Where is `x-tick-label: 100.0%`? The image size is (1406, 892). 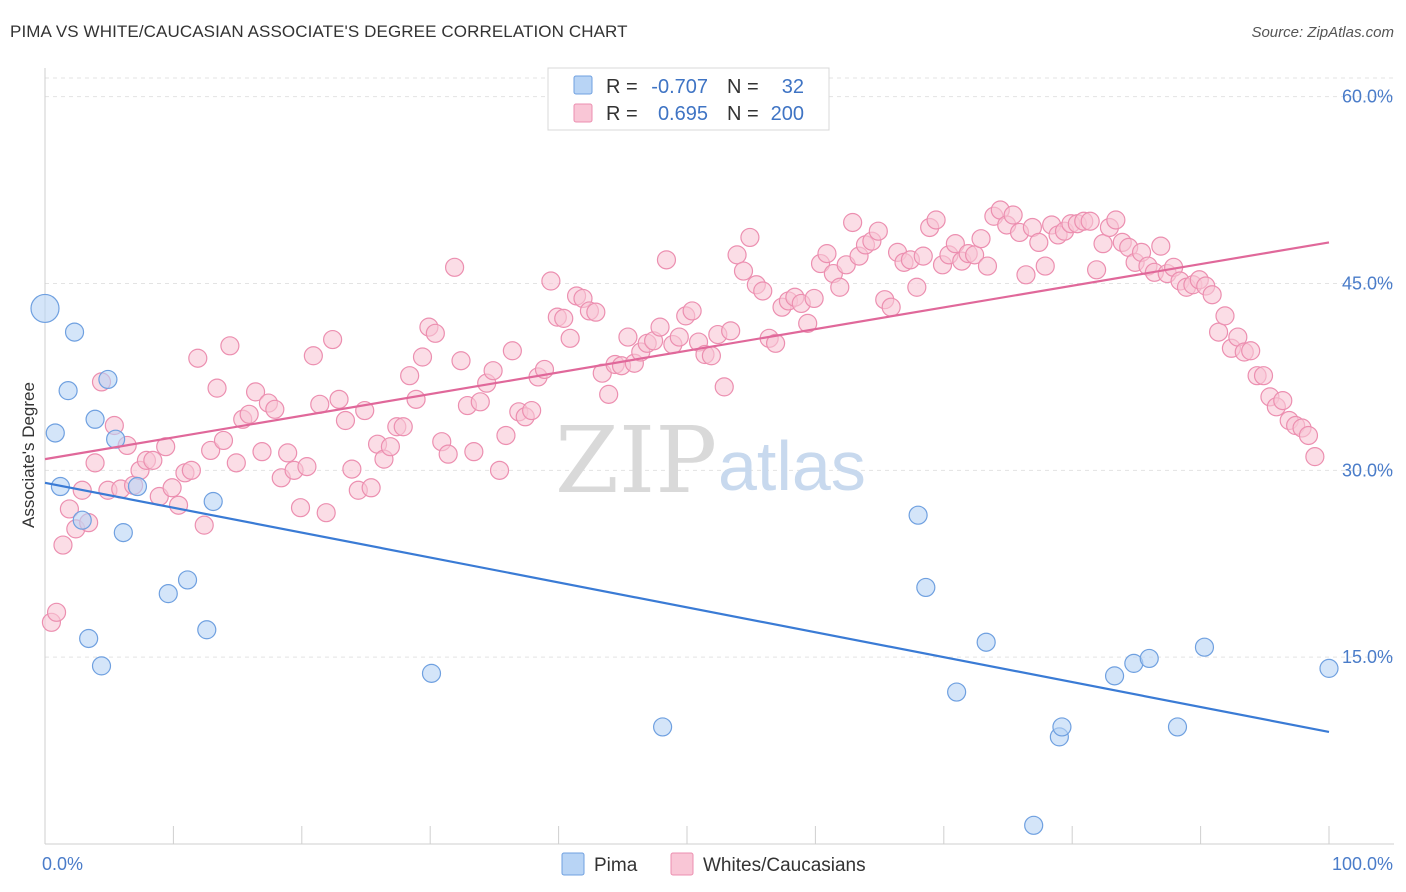
x-tick-label: 100.0% is located at coordinates (1362, 864).